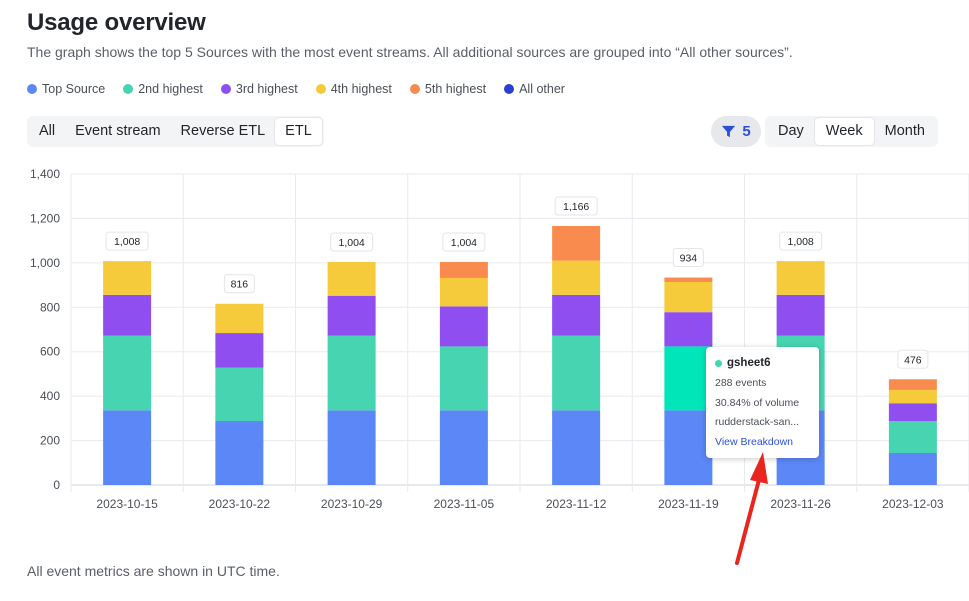  What do you see at coordinates (464, 504) in the screenshot?
I see `x-tick-label: 2023-11-05` at bounding box center [464, 504].